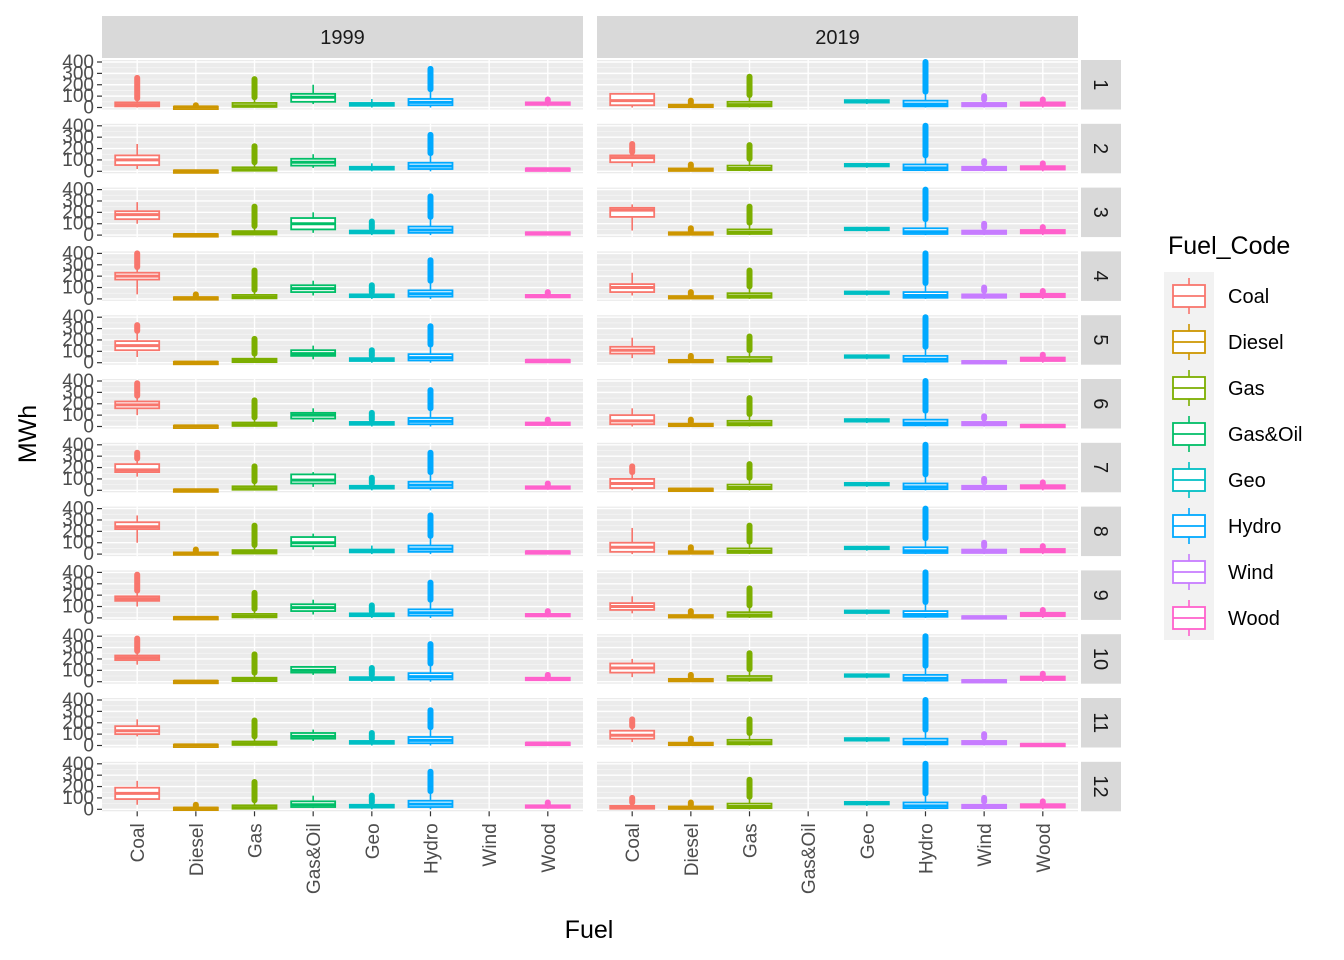 Image resolution: width=1344 pixels, height=960 pixels. What do you see at coordinates (632, 212) in the screenshot?
I see `box-body` at bounding box center [632, 212].